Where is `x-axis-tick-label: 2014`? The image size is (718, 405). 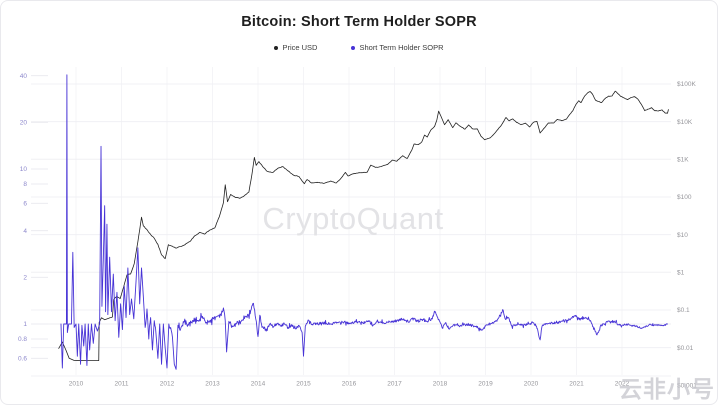
x-axis-tick-label: 2014 is located at coordinates (258, 384).